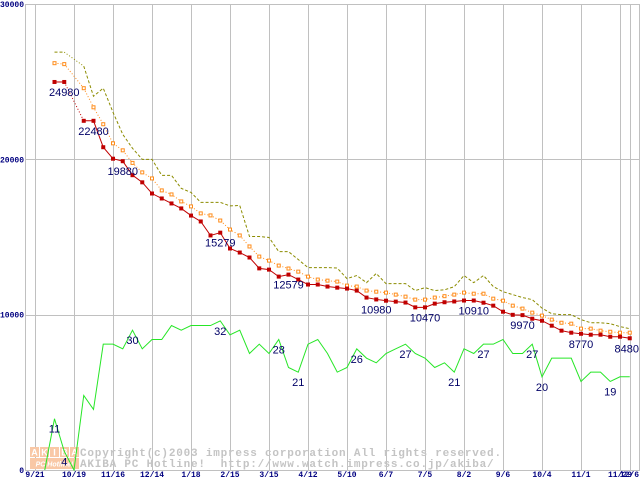  Describe the element at coordinates (152, 475) in the screenshot. I see `x-tick-label: 12/14` at that location.